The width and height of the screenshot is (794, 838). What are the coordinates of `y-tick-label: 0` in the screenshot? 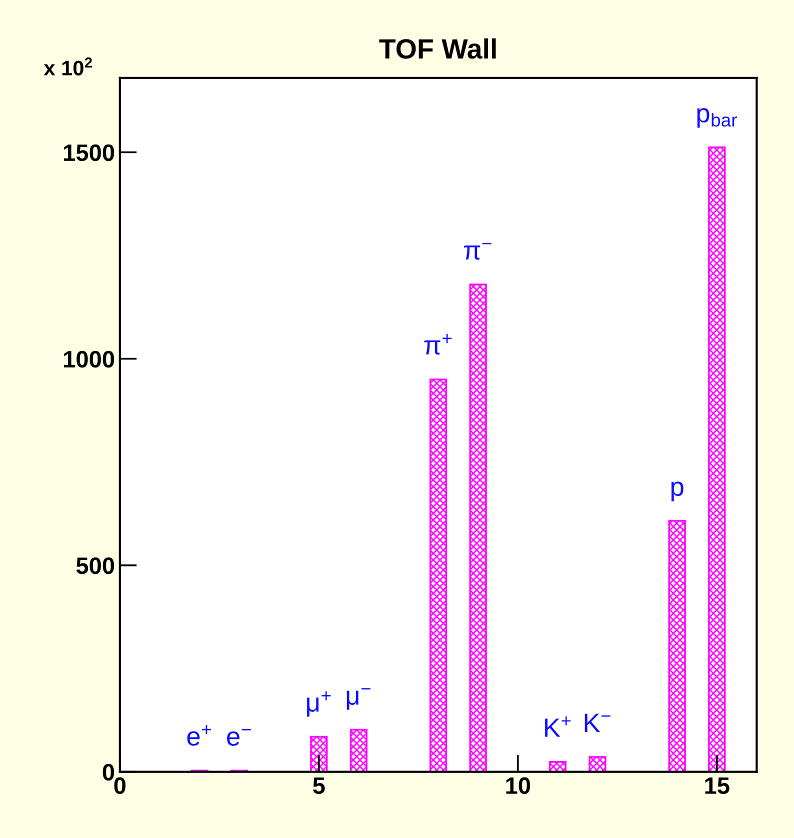 It's located at (108, 772).